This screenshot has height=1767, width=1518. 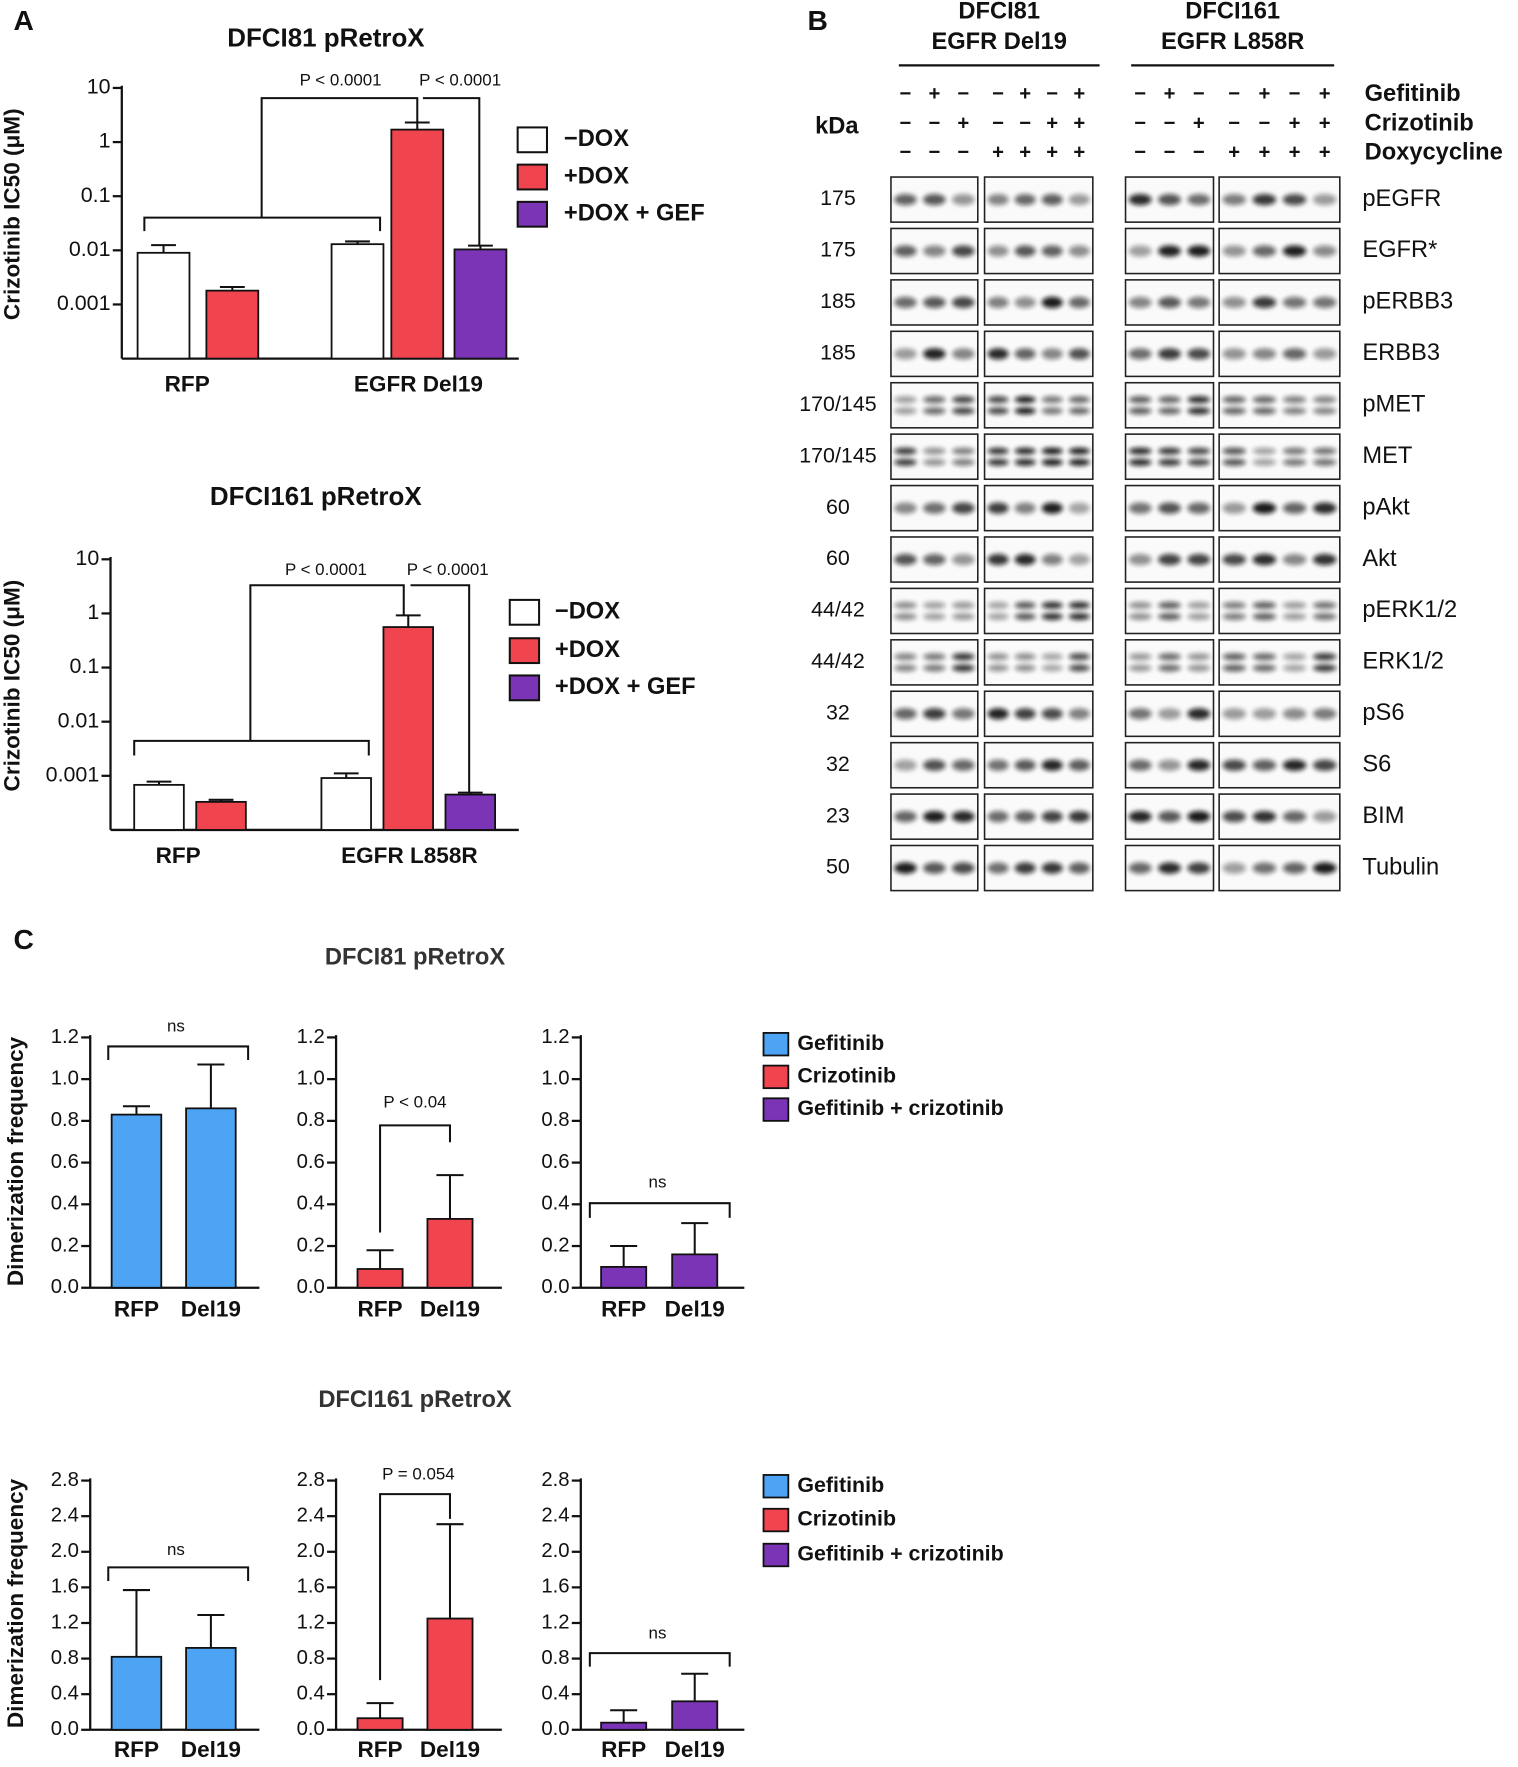 What do you see at coordinates (555, 1587) in the screenshot?
I see `y-tick-label: 1.6` at bounding box center [555, 1587].